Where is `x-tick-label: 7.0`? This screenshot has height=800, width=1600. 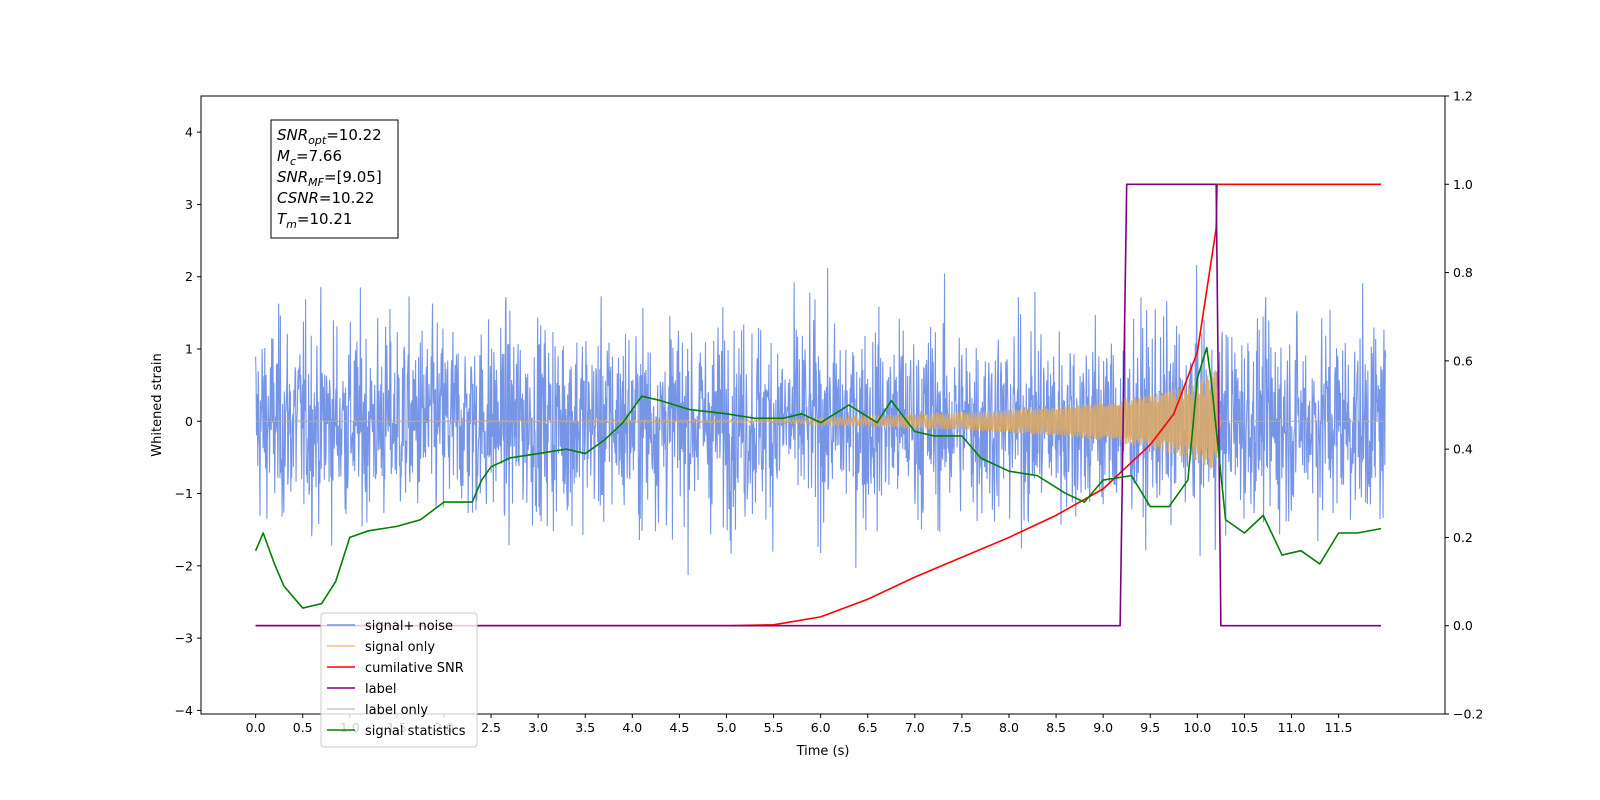
x-tick-label: 7.0 is located at coordinates (915, 727).